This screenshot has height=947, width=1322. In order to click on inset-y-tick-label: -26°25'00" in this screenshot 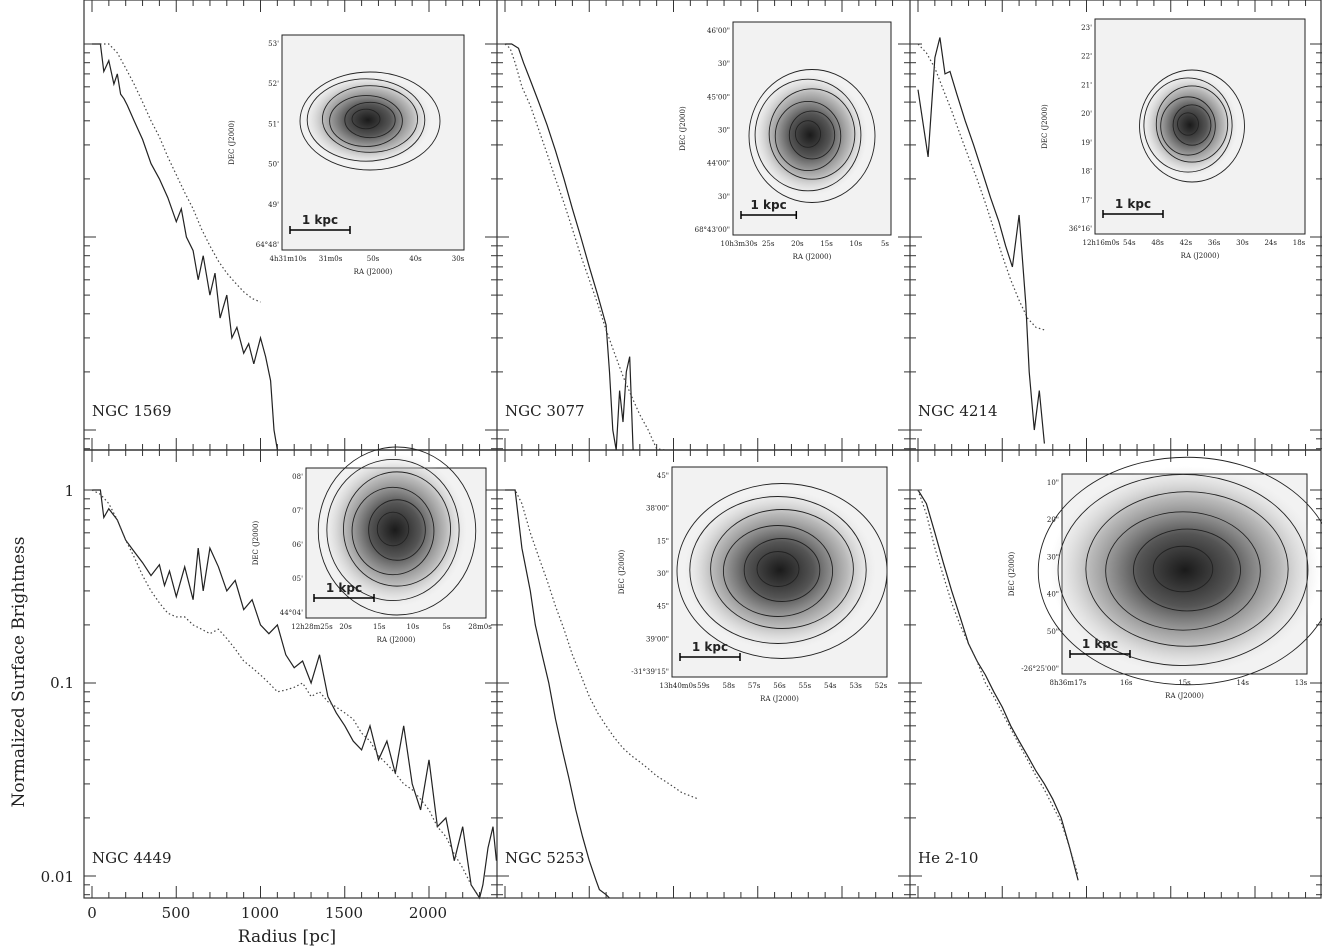, I will do `click(1040, 669)`.